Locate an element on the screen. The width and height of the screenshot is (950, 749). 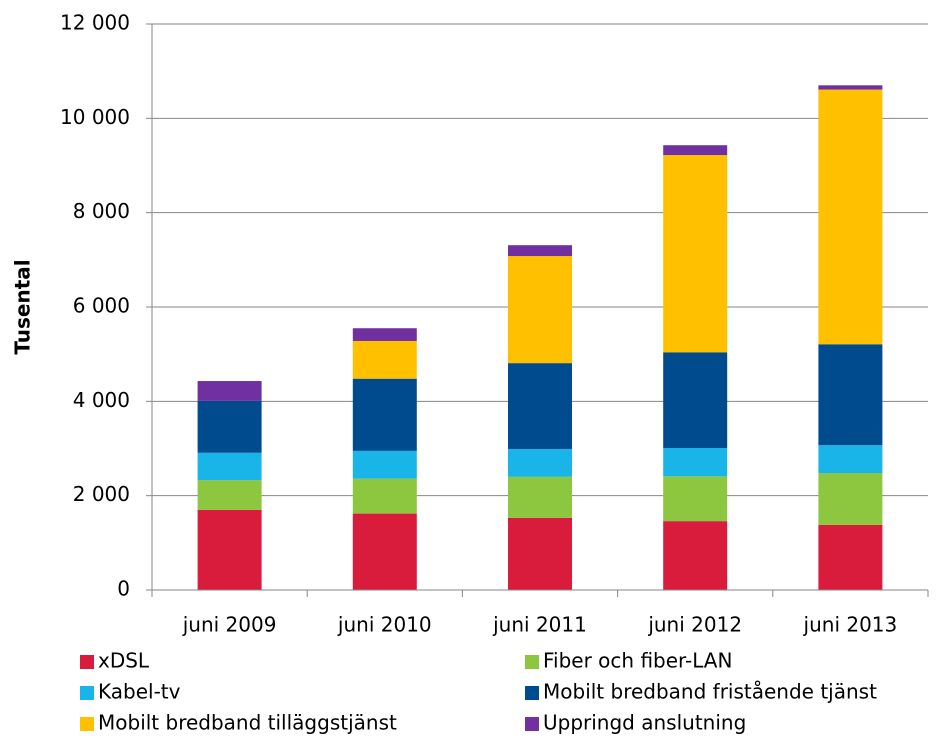
y-tick-label: 8 000 is located at coordinates (101, 211).